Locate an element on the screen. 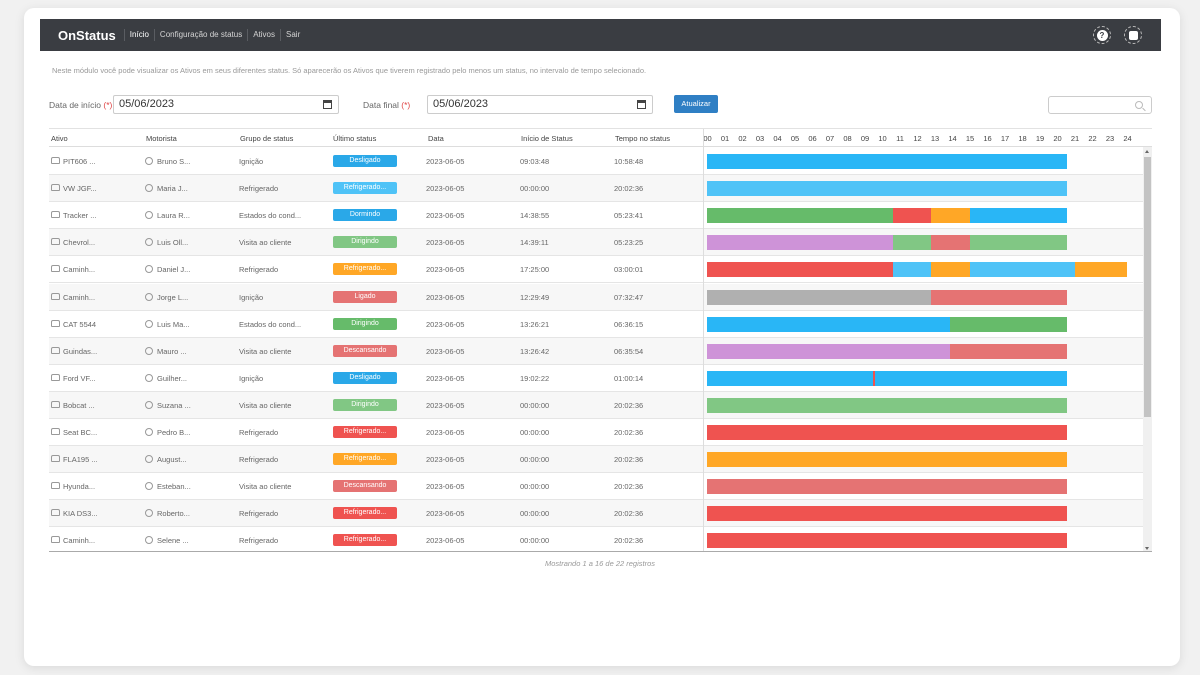 The height and width of the screenshot is (675, 1200). end-date-input: 05/06/2023 is located at coordinates (540, 104).